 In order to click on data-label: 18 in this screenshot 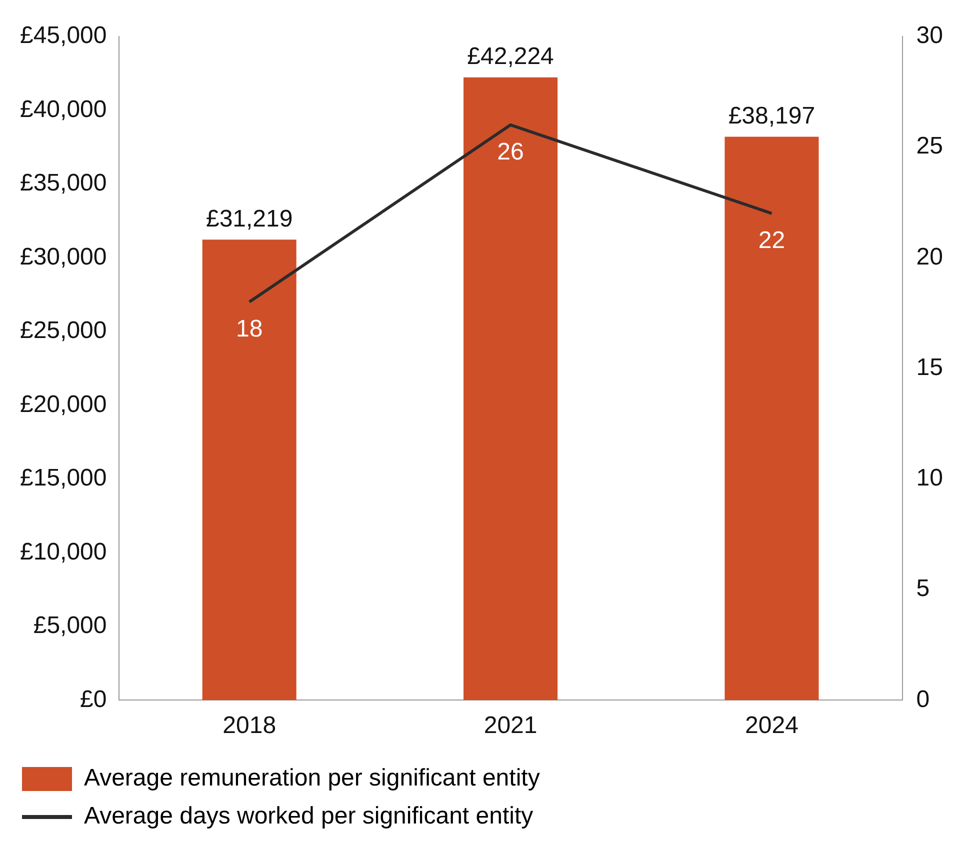, I will do `click(249, 329)`.